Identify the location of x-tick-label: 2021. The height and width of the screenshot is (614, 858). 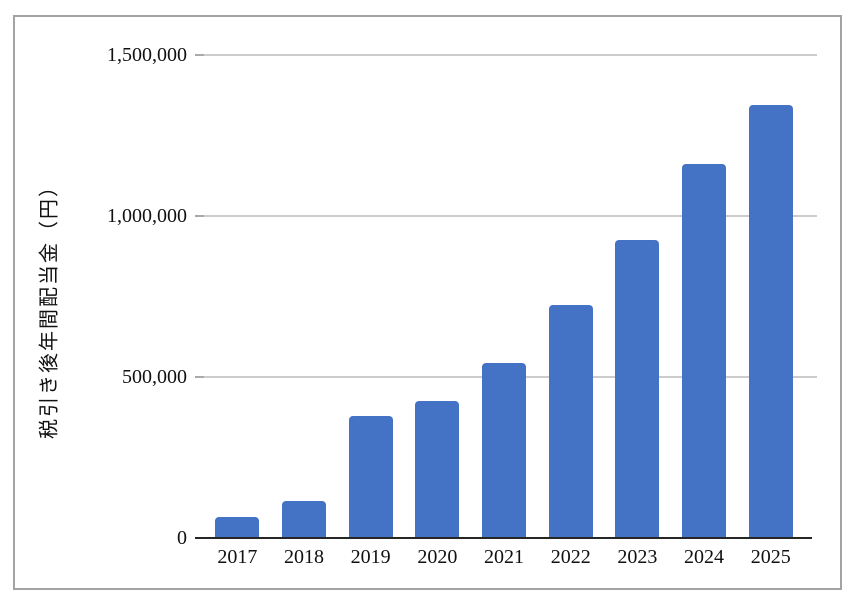
(504, 557).